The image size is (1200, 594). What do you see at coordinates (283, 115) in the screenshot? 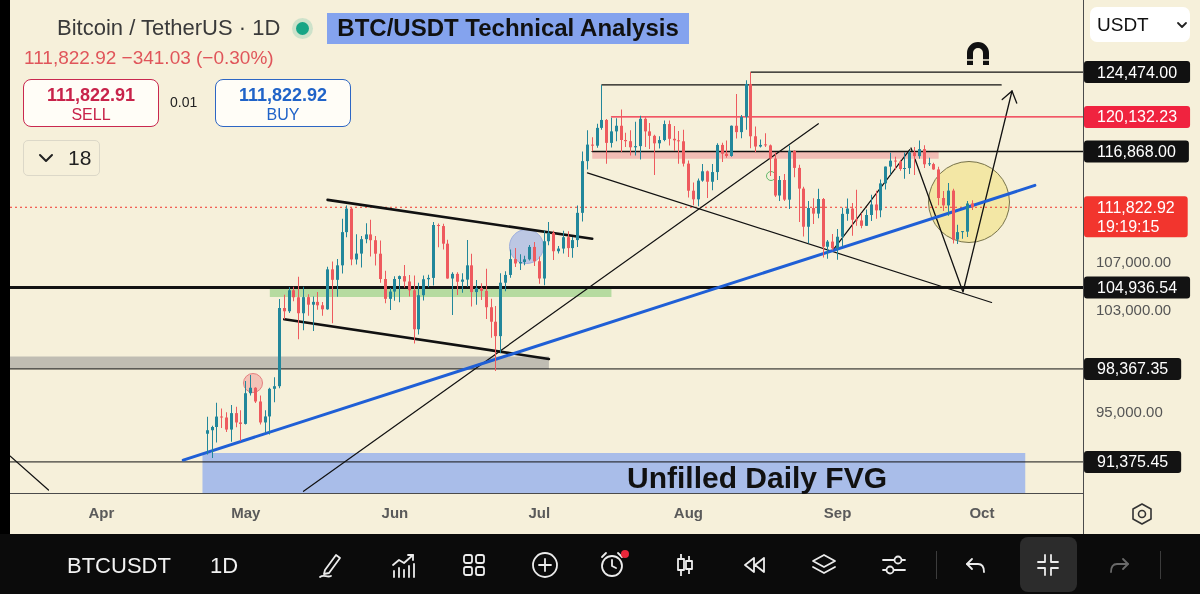
I see `annotation: BUY` at bounding box center [283, 115].